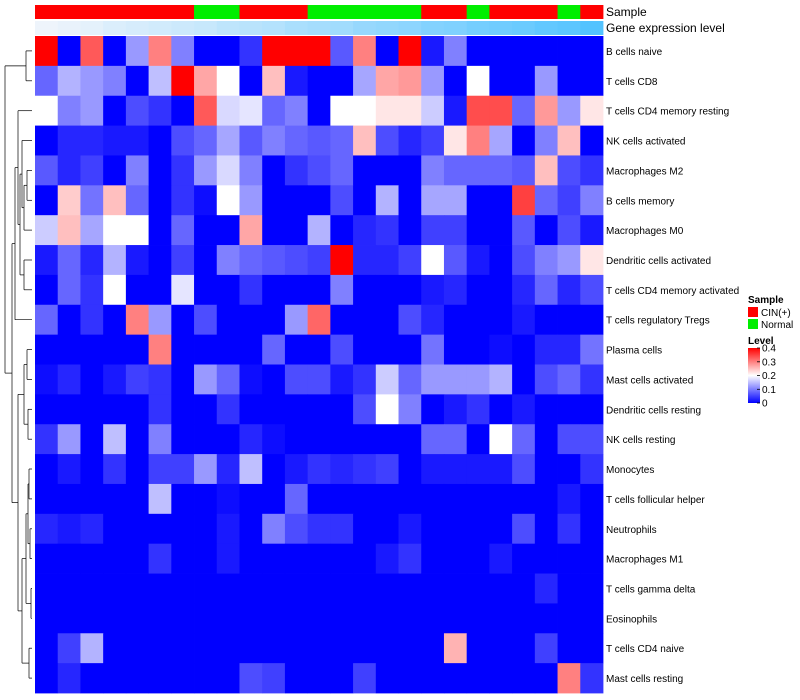  Describe the element at coordinates (658, 261) in the screenshot. I see `row-label: Dendritic cells activated` at that location.